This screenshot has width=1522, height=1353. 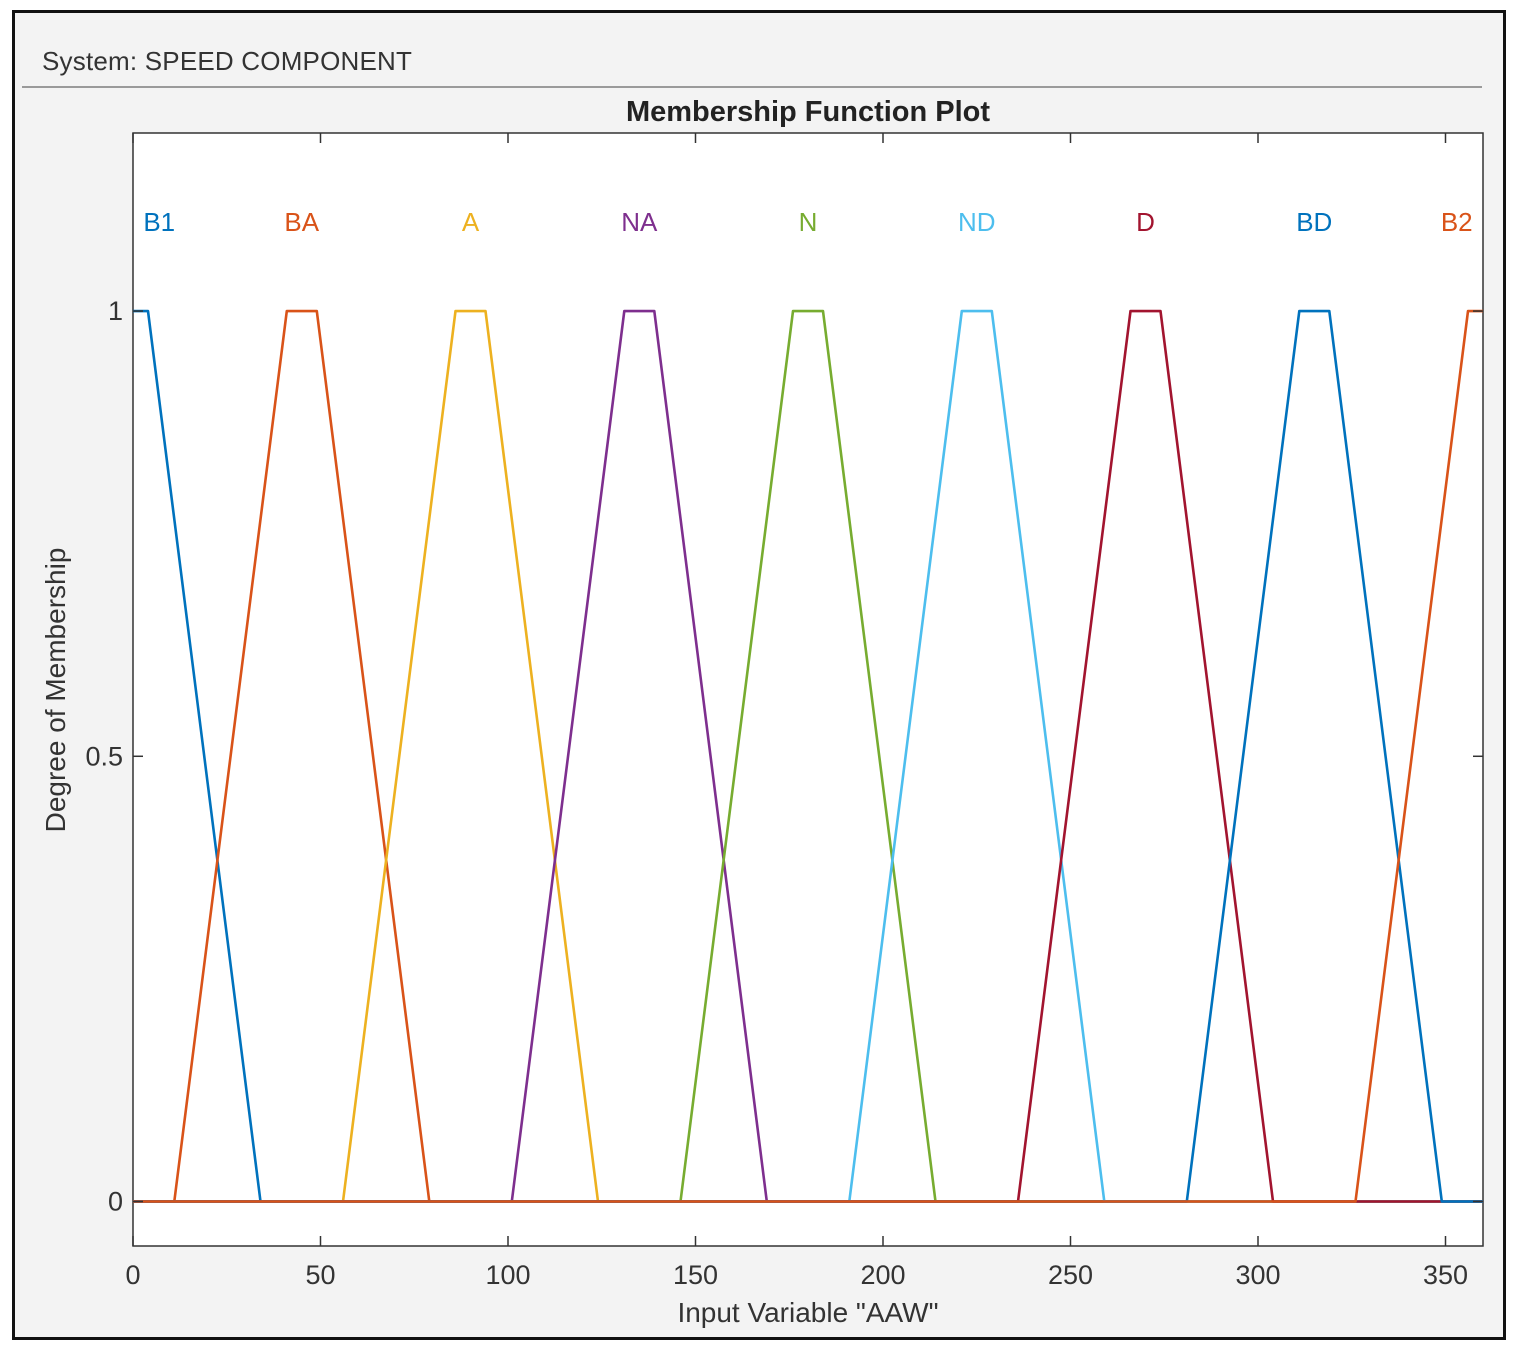 I want to click on mf-label-d: D, so click(x=1145, y=222).